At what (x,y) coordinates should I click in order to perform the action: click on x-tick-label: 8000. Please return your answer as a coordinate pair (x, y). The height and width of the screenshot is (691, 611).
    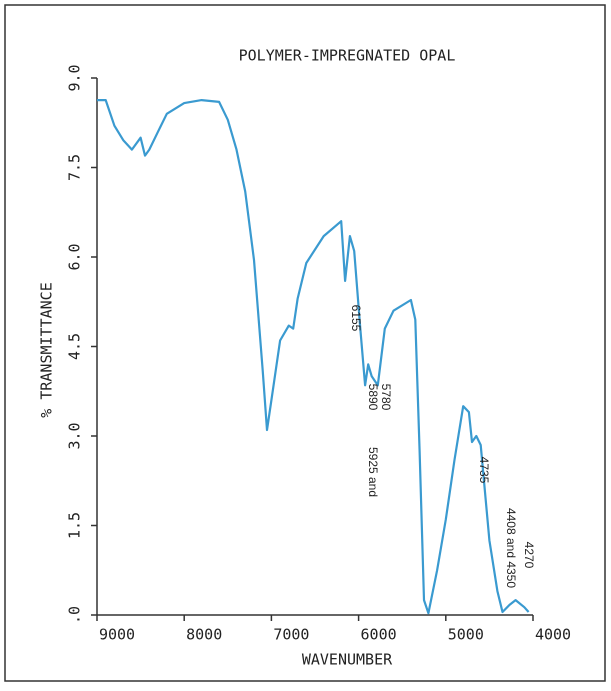
    Looking at the image, I should click on (204, 635).